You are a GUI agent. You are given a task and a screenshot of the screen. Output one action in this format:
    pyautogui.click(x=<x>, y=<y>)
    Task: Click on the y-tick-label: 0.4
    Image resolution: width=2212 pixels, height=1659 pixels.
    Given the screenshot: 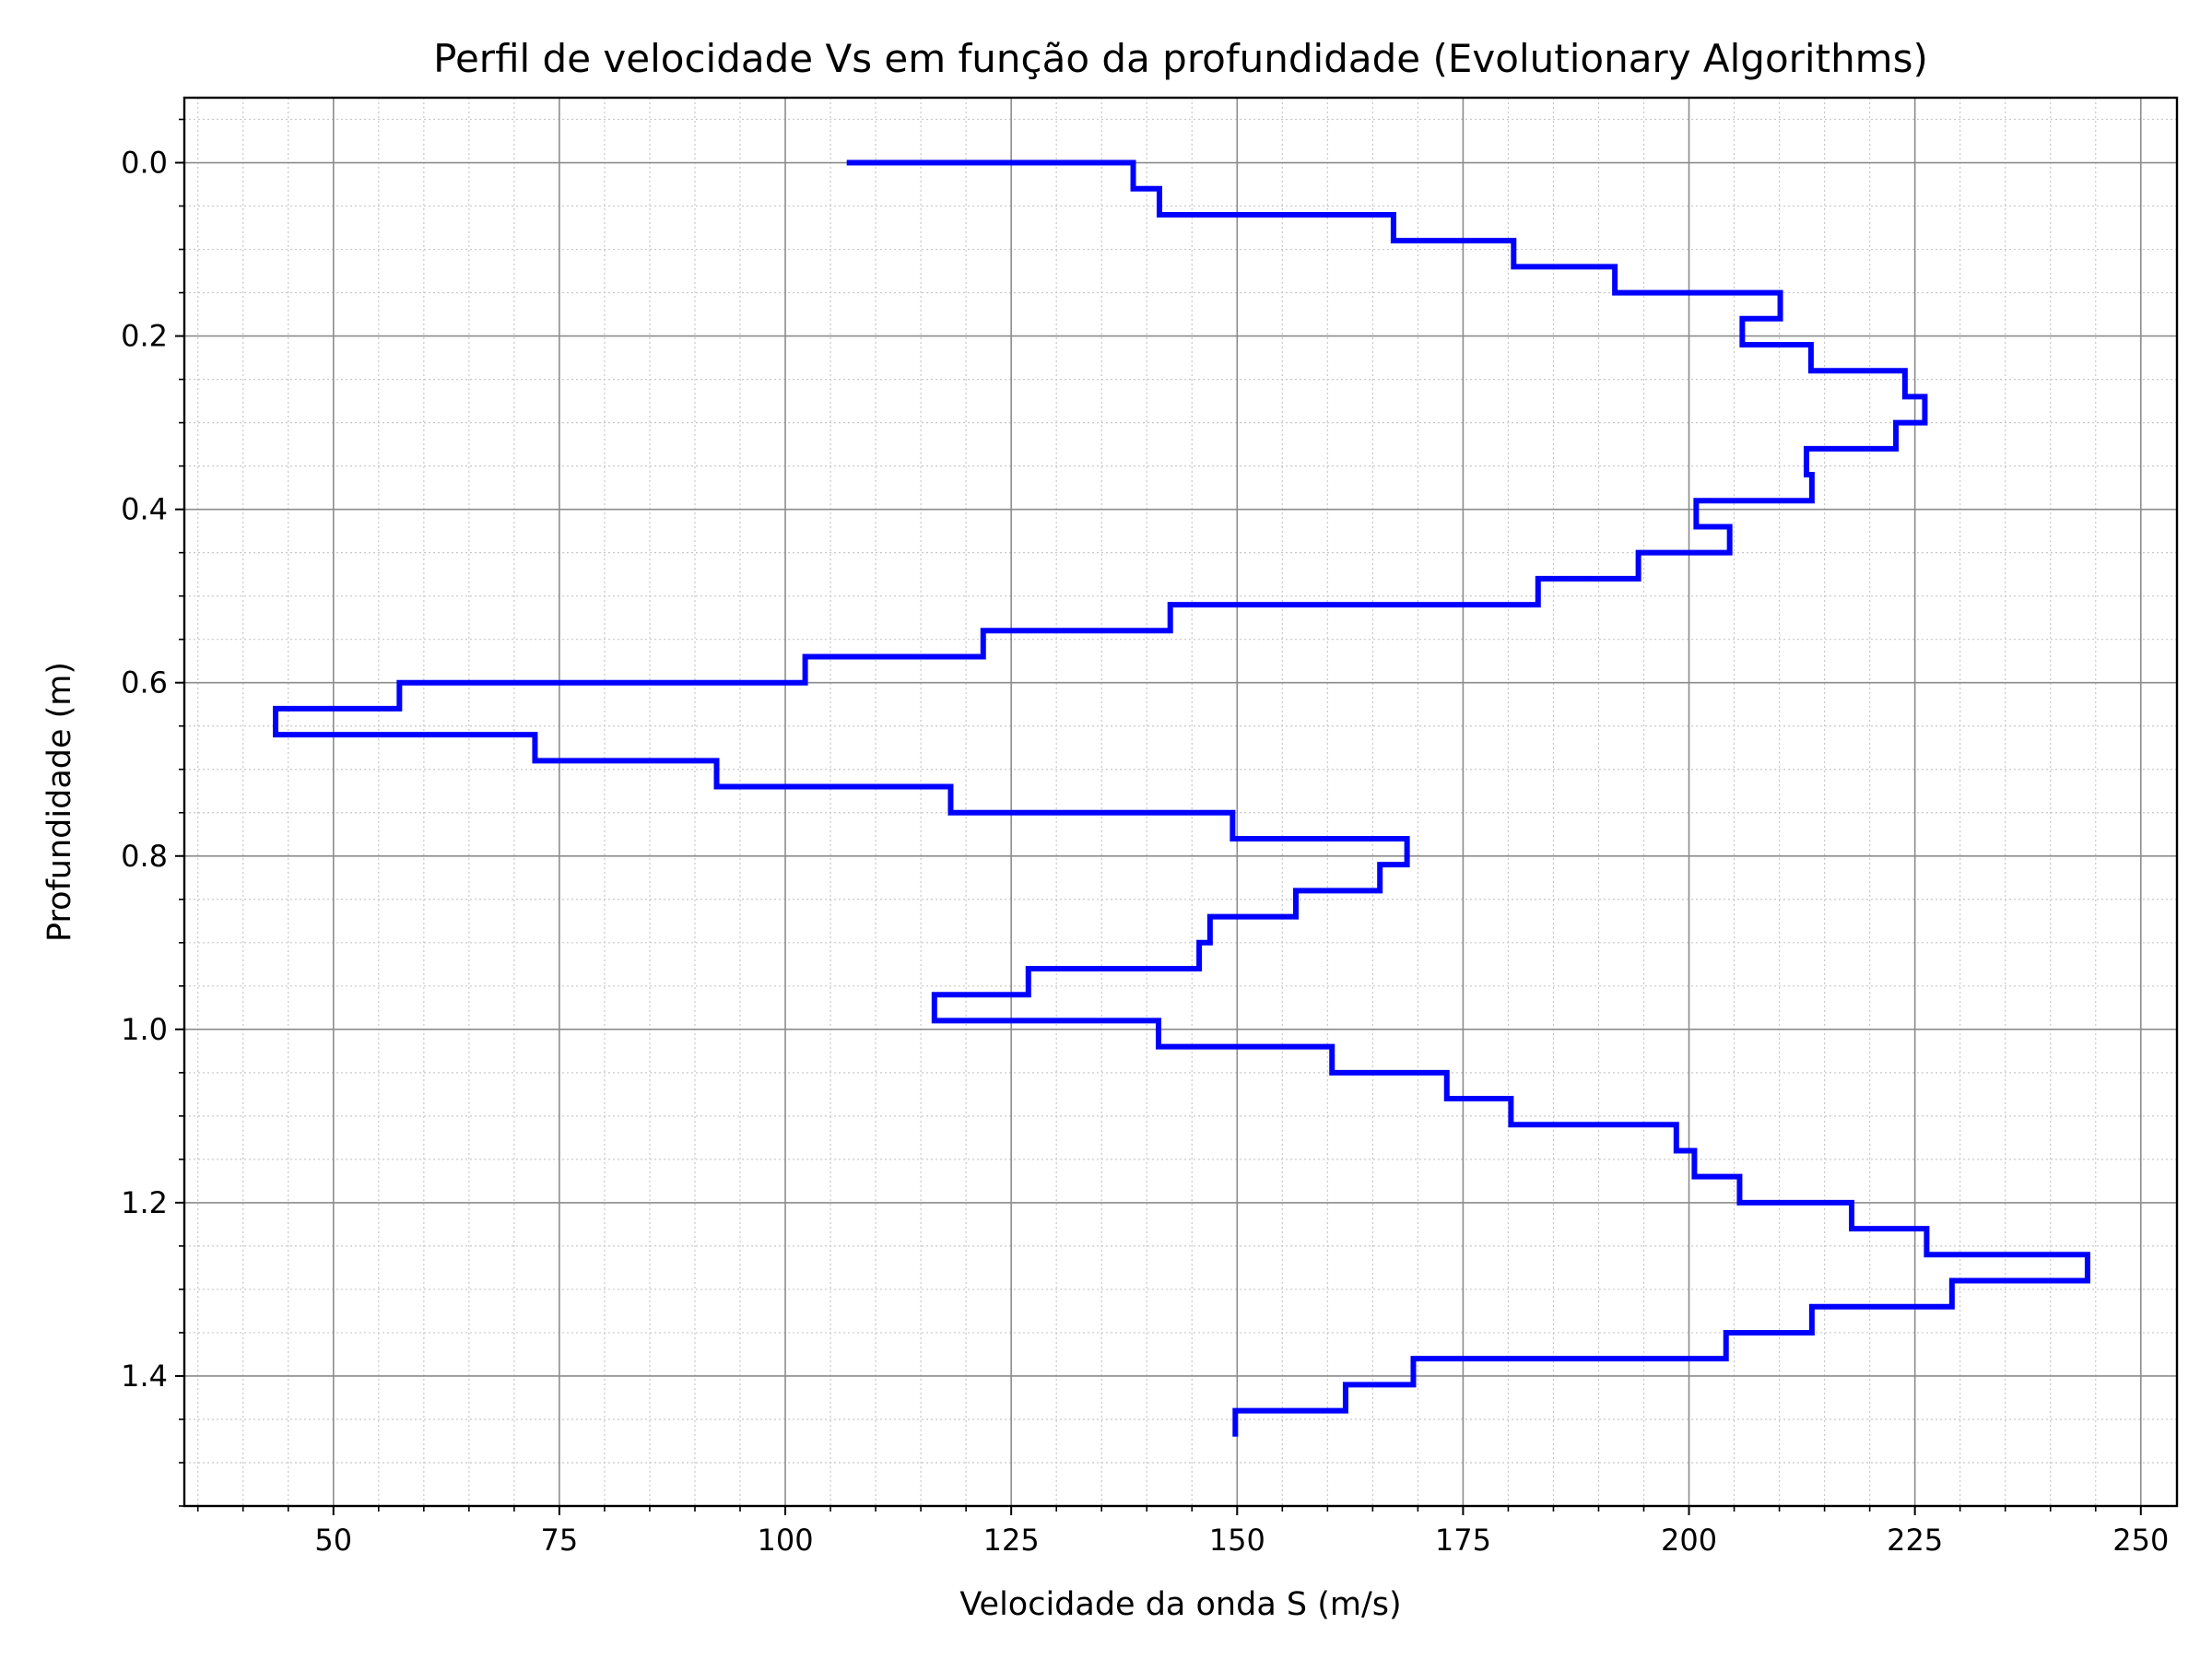 What is the action you would take?
    pyautogui.click(x=144, y=509)
    